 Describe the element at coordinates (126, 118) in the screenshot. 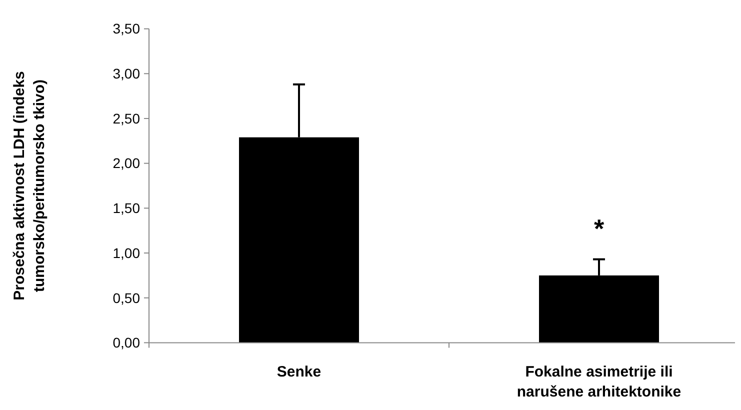

I see `y-tick-label: 2,50` at that location.